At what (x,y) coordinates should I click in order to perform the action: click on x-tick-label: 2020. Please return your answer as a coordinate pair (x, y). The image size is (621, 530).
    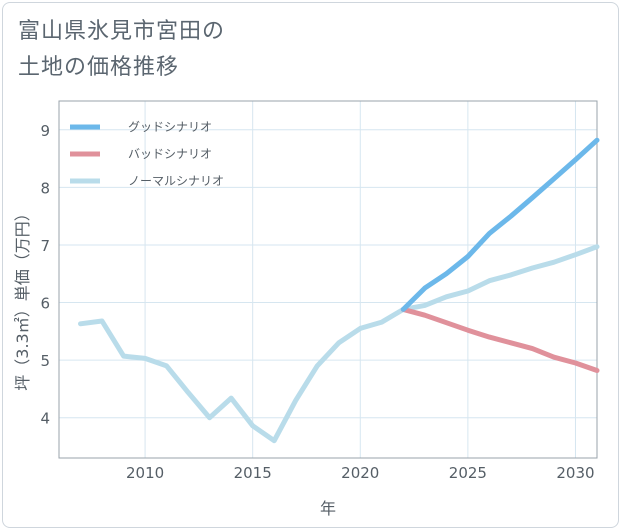
    Looking at the image, I should click on (360, 473).